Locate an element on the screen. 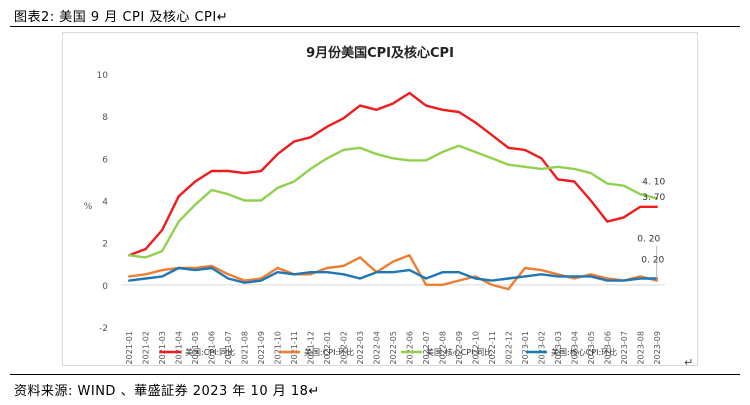  x-tick-label: 2021-11 is located at coordinates (294, 347).